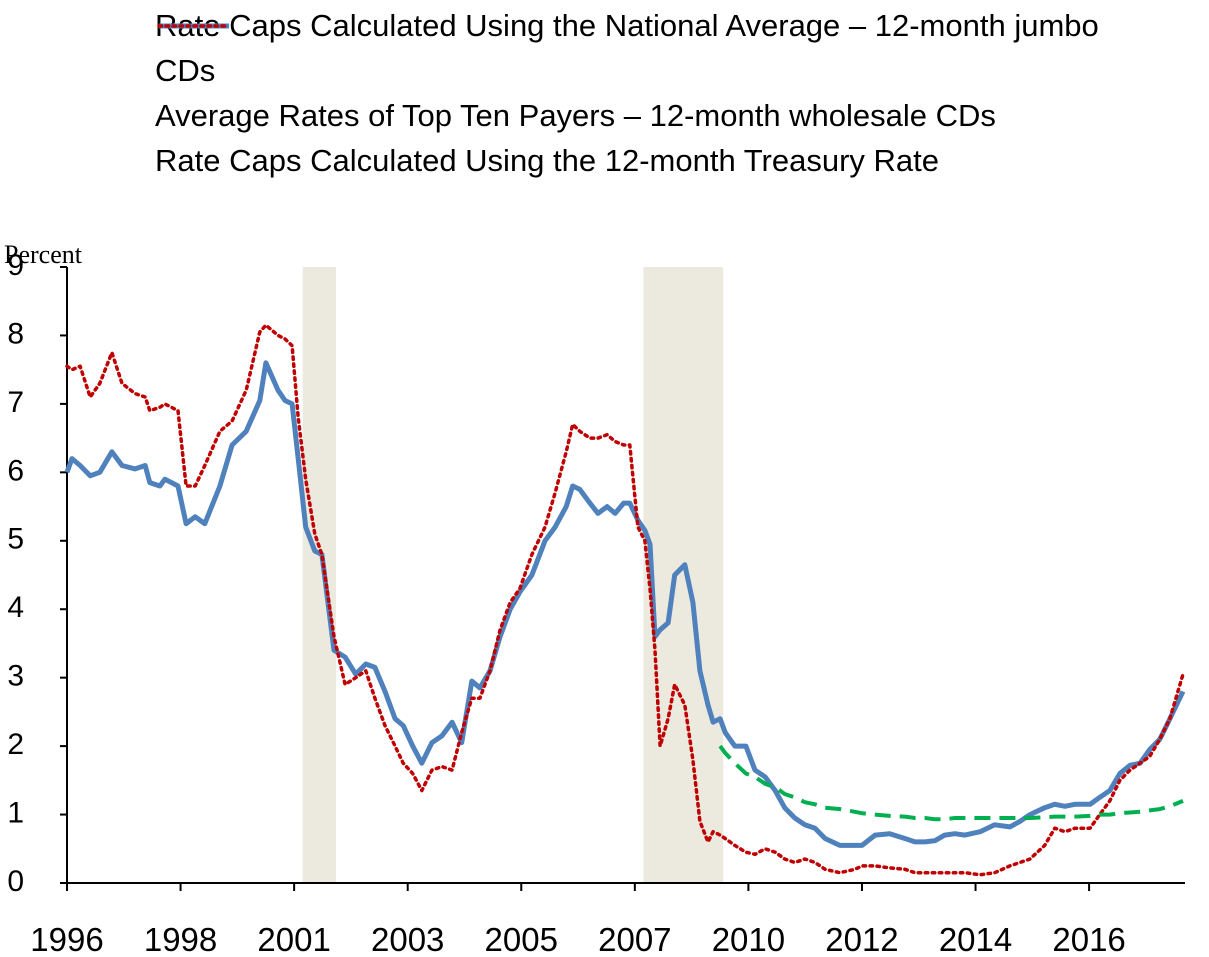 The height and width of the screenshot is (957, 1209). Describe the element at coordinates (194, 26) in the screenshot. I see `legend-swatch` at that location.